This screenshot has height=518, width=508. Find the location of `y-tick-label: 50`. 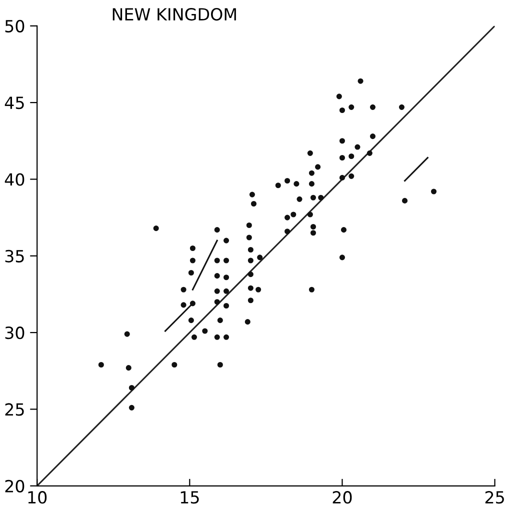

y-tick-label: 50 is located at coordinates (14, 26).